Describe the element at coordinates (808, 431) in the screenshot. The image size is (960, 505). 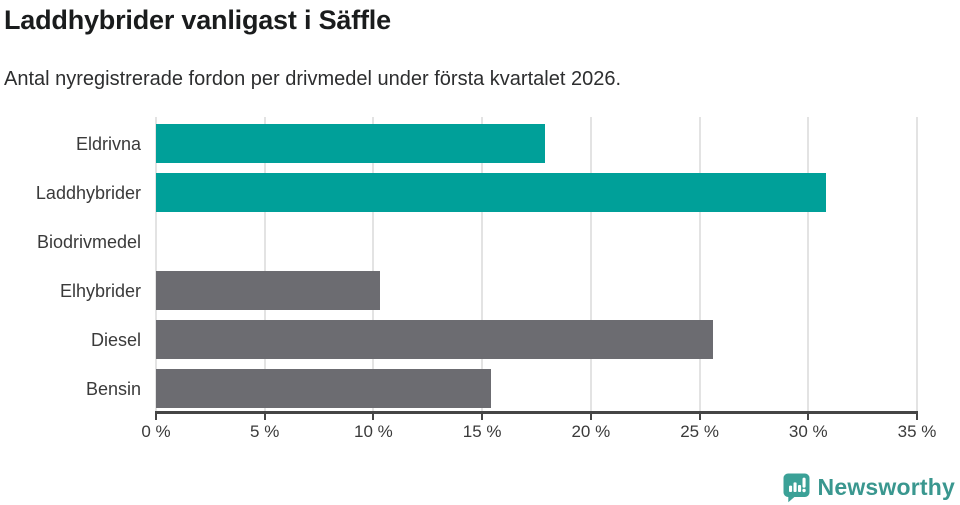
I see `x-tick-label-30: 30 %` at that location.